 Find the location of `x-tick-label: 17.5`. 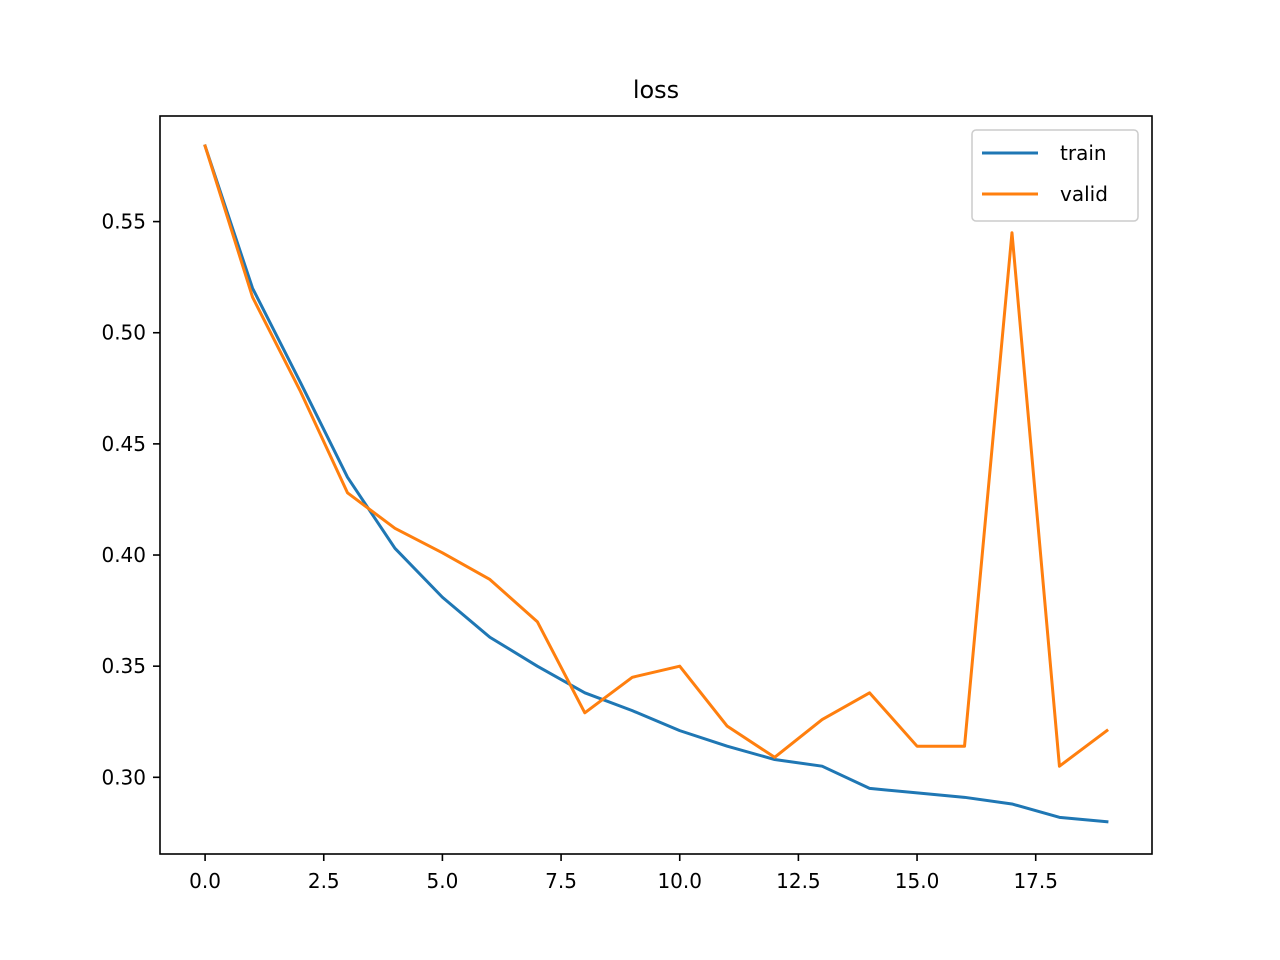

x-tick-label: 17.5 is located at coordinates (1035, 881).